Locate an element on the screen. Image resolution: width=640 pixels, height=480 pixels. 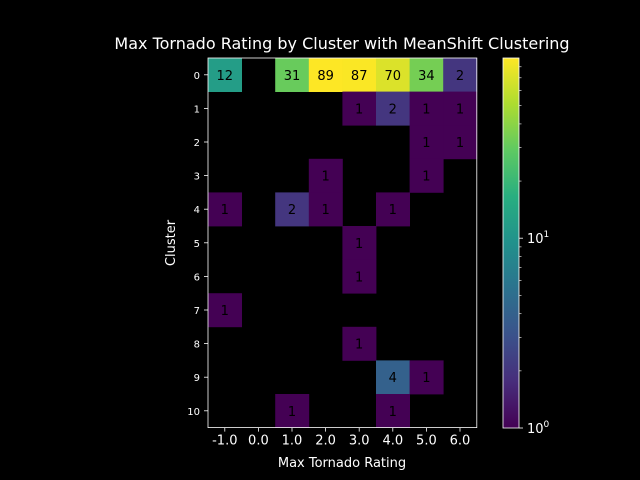
cell-value-label: 4 is located at coordinates (393, 378).